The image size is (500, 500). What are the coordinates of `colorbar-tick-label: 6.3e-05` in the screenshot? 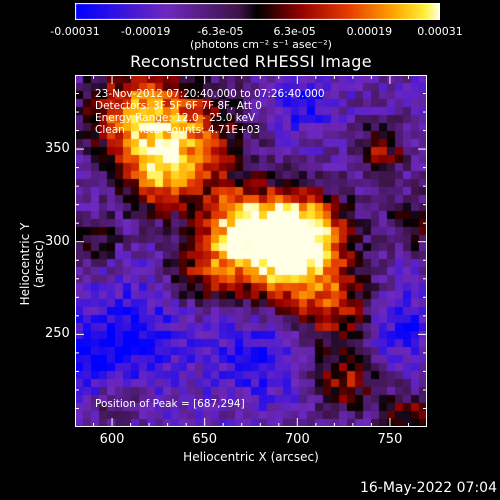 It's located at (294, 31).